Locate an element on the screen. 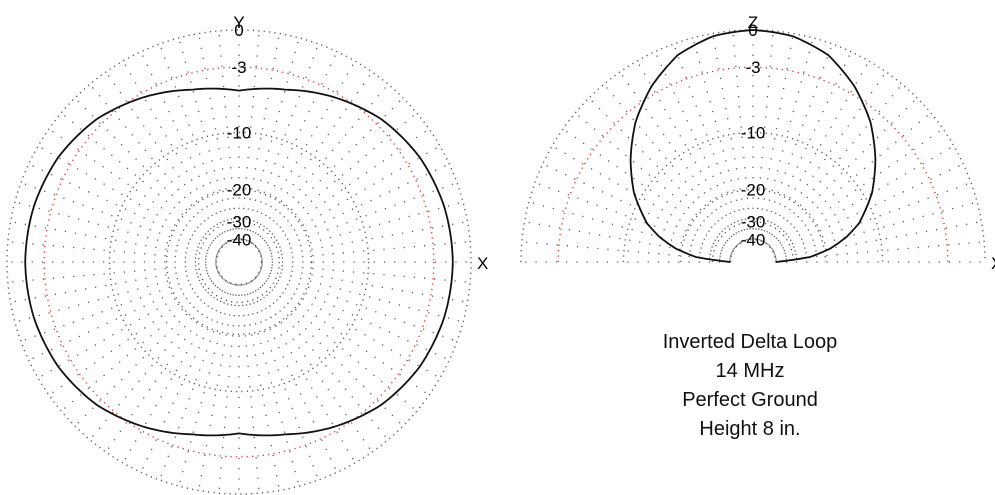 Image resolution: width=995 pixels, height=495 pixels. radiation-pattern-line is located at coordinates (753, 146).